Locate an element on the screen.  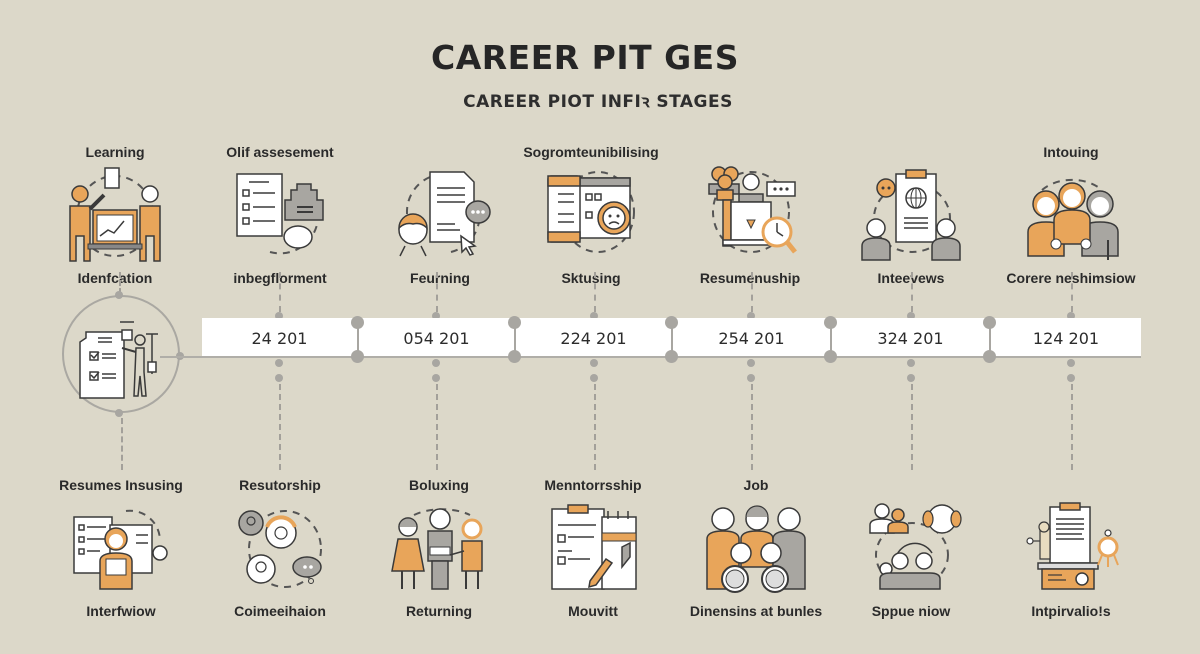
stage-bottom-label: Interfwiow is located at coordinates (121, 611).